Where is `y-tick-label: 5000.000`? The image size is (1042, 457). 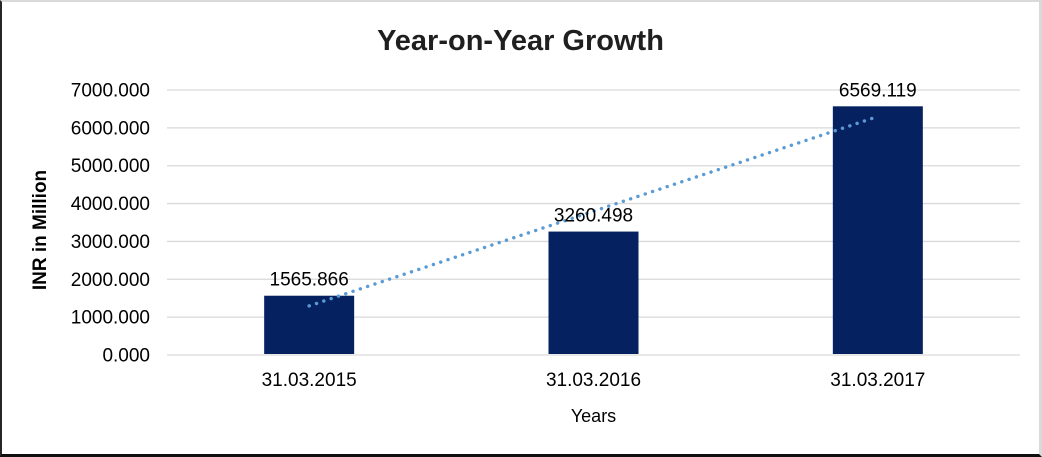
y-tick-label: 5000.000 is located at coordinates (110, 166).